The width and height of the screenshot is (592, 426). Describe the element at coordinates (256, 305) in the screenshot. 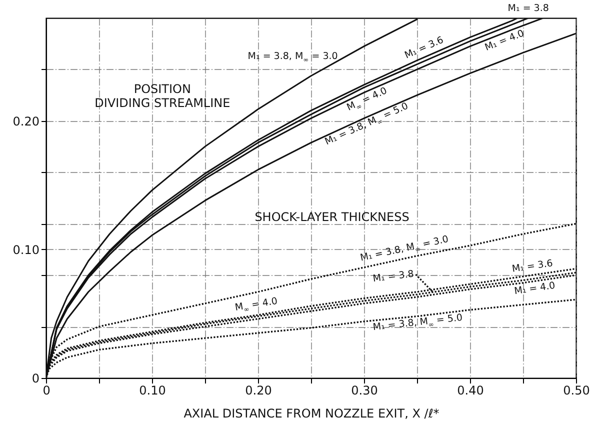

I see `annotation: M$_{∞}$ = 4.0` at that location.